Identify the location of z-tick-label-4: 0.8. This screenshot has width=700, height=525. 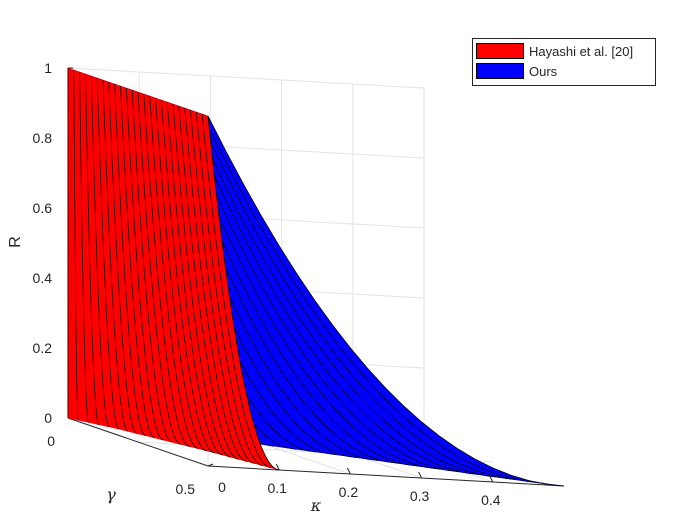
(43, 138).